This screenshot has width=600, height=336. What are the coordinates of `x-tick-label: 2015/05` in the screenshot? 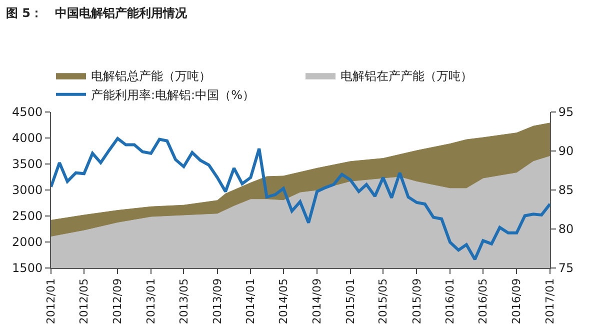 It's located at (383, 301).